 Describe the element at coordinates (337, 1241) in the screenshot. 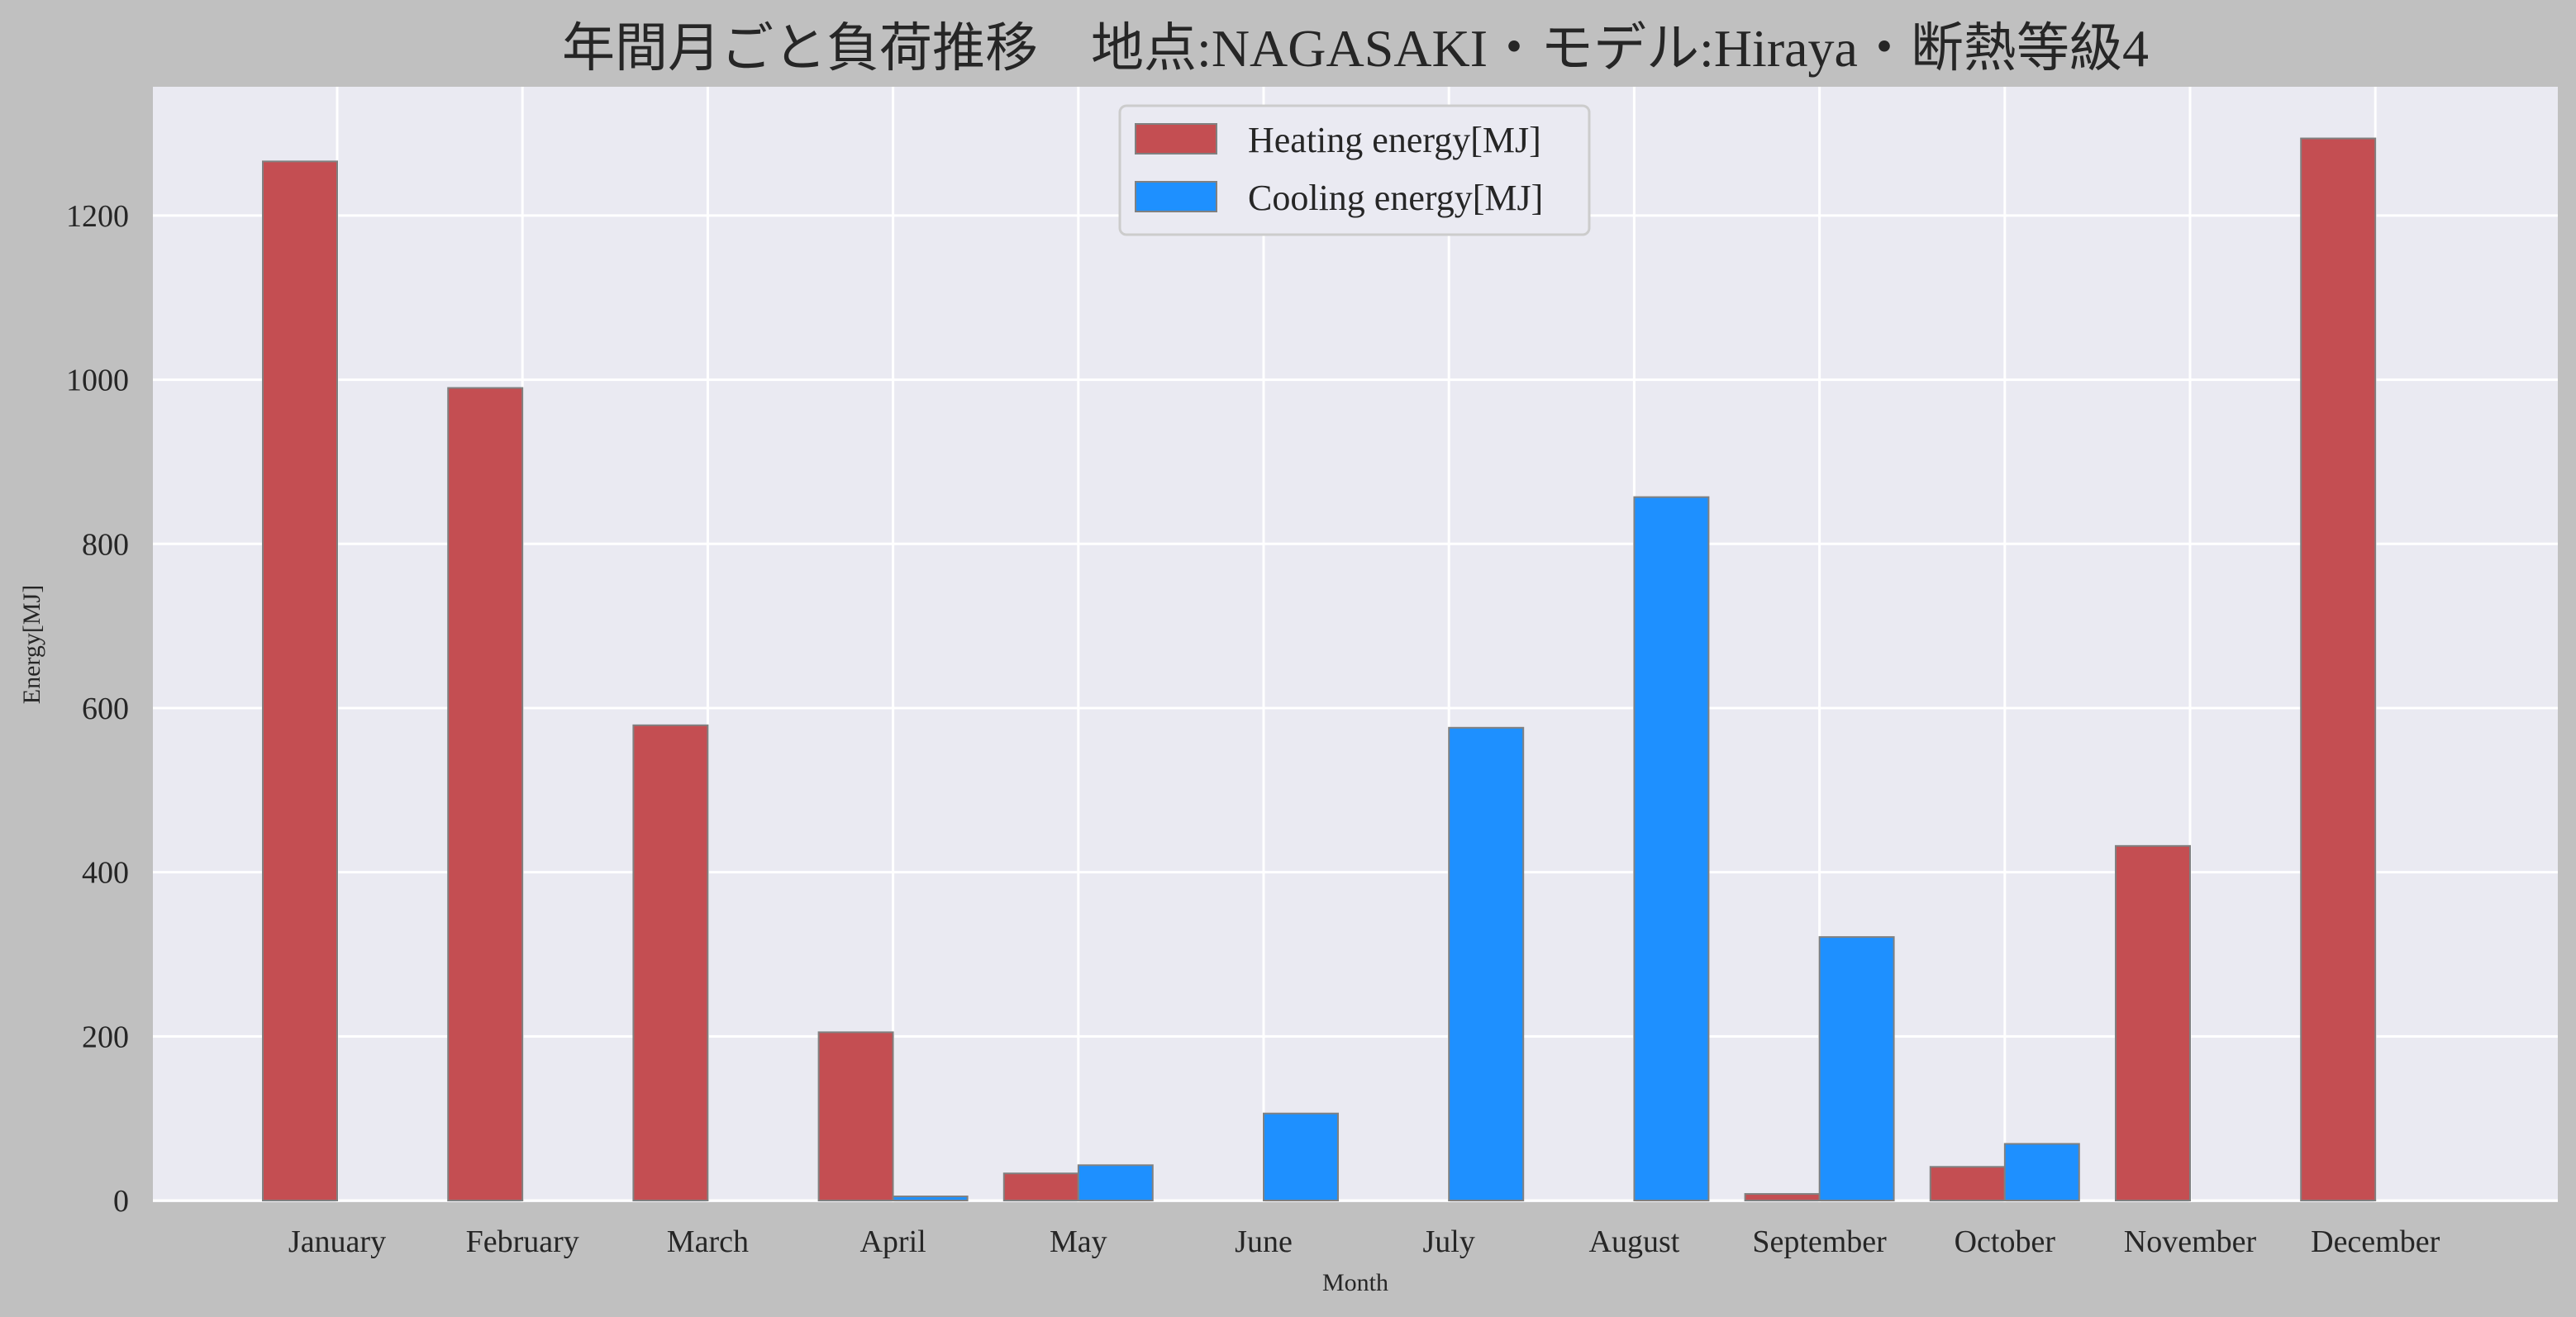

I see `x-tick-label: January` at that location.